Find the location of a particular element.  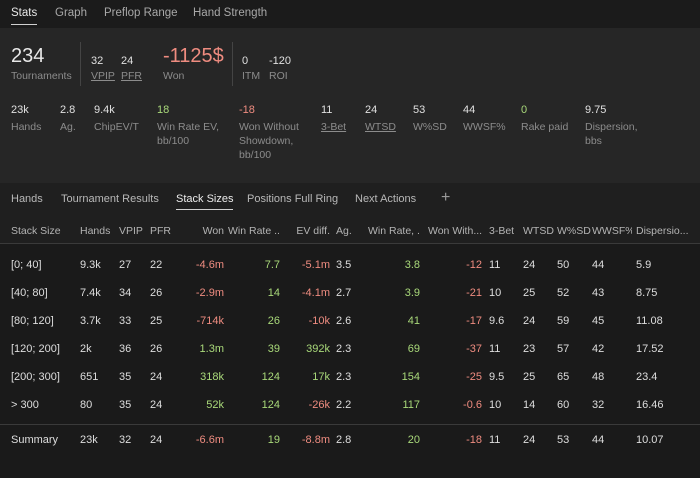

table-cell: 52k is located at coordinates (215, 405).